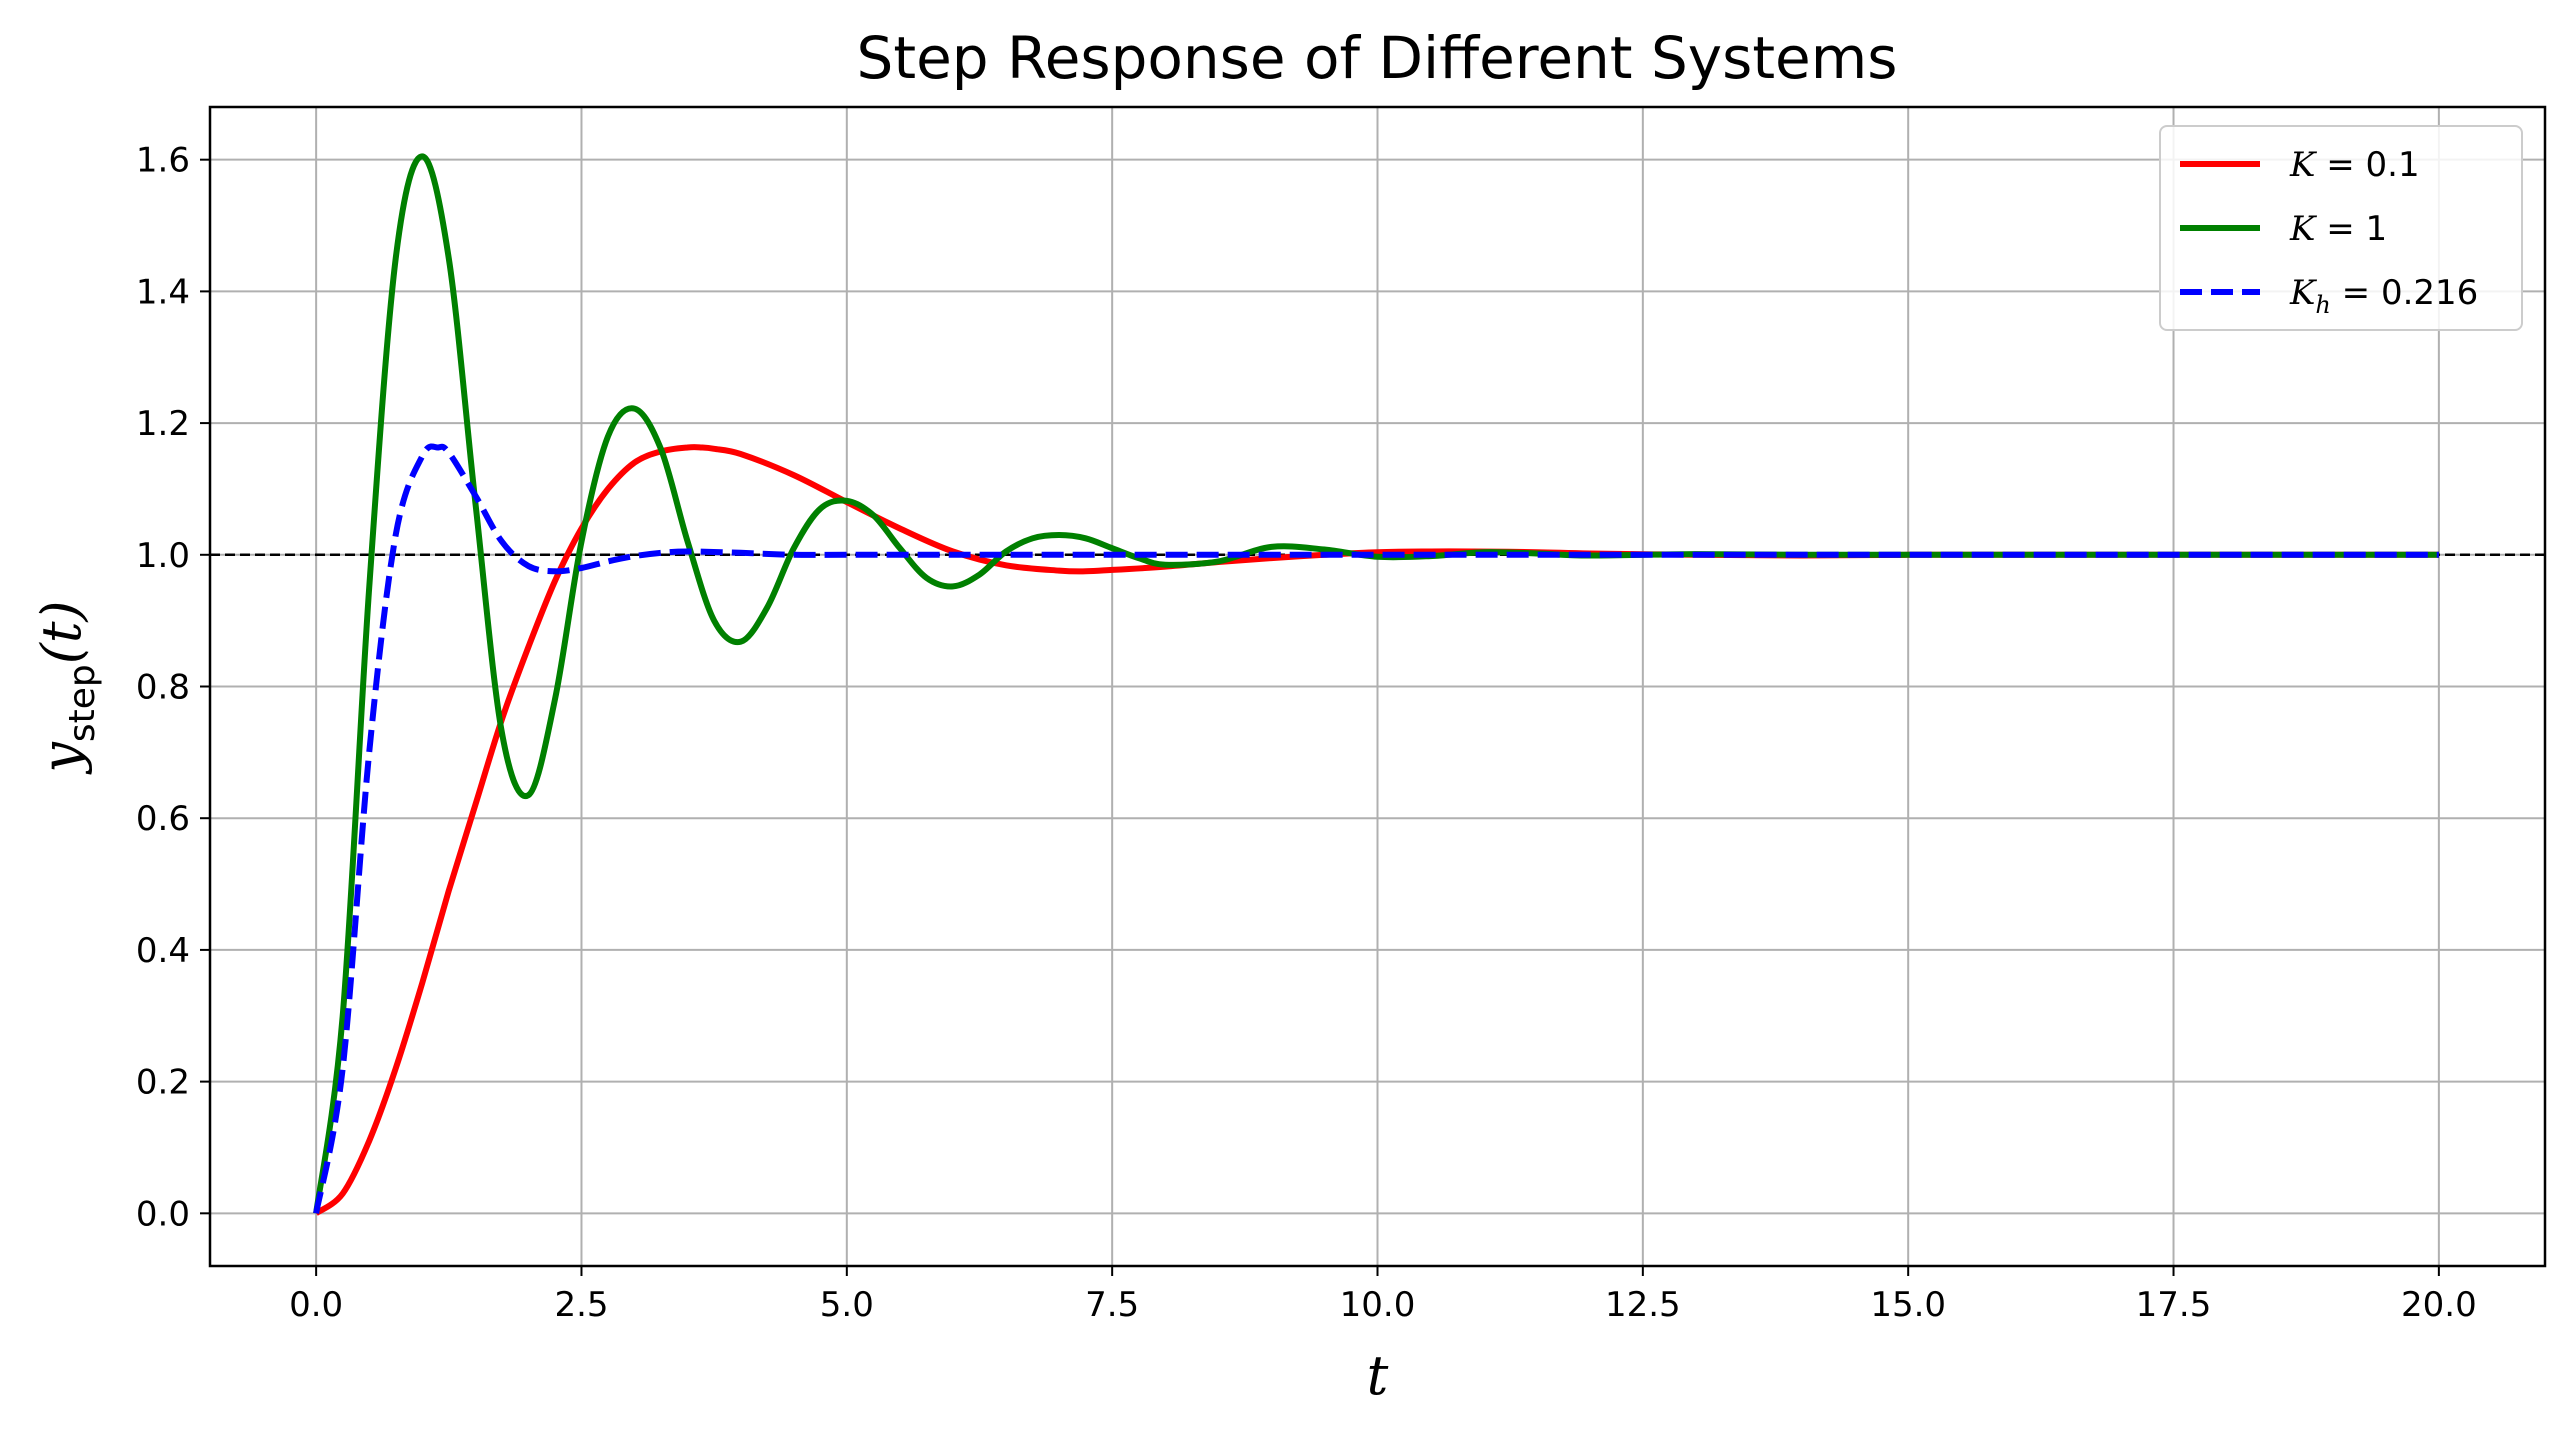 Image resolution: width=2565 pixels, height=1436 pixels. What do you see at coordinates (1378, 1375) in the screenshot?
I see `x-axis-label: t` at bounding box center [1378, 1375].